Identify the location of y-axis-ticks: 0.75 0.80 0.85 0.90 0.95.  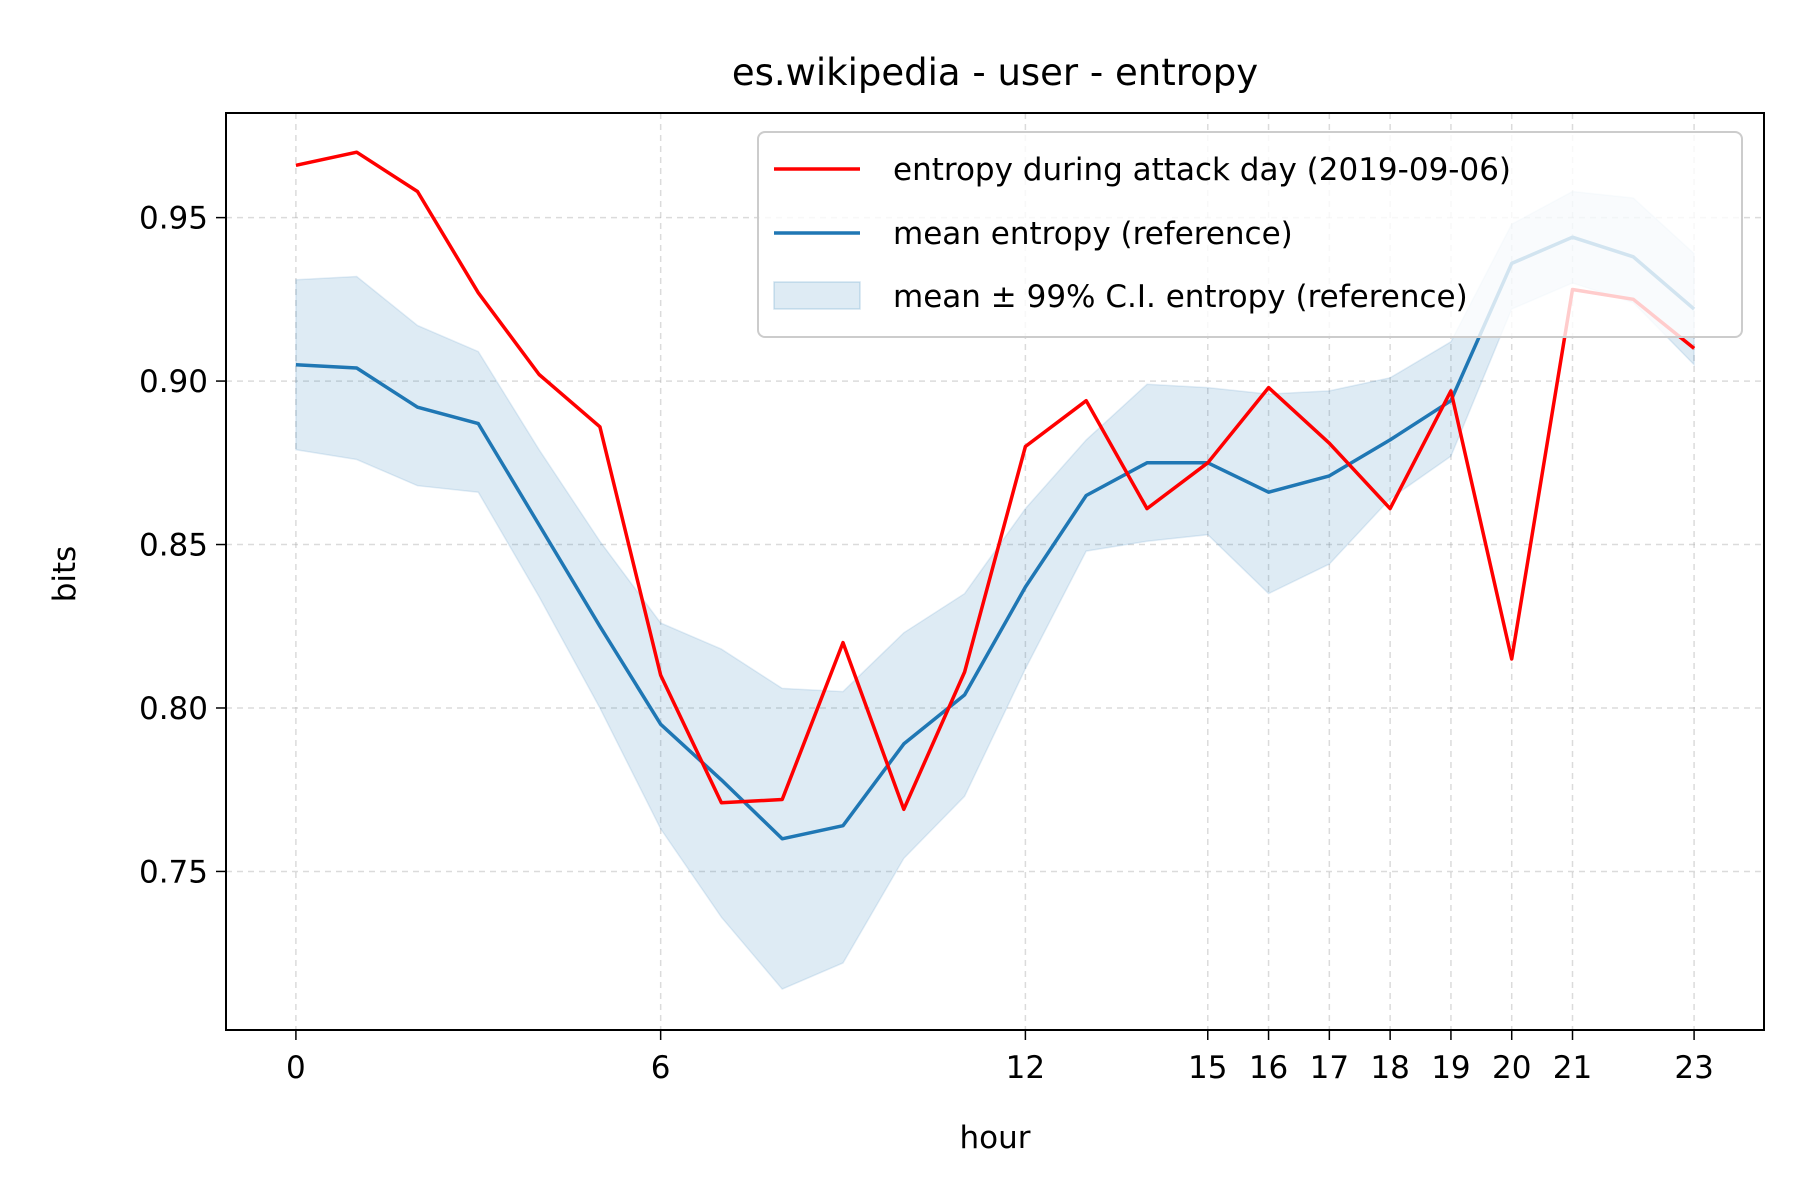
(182, 545).